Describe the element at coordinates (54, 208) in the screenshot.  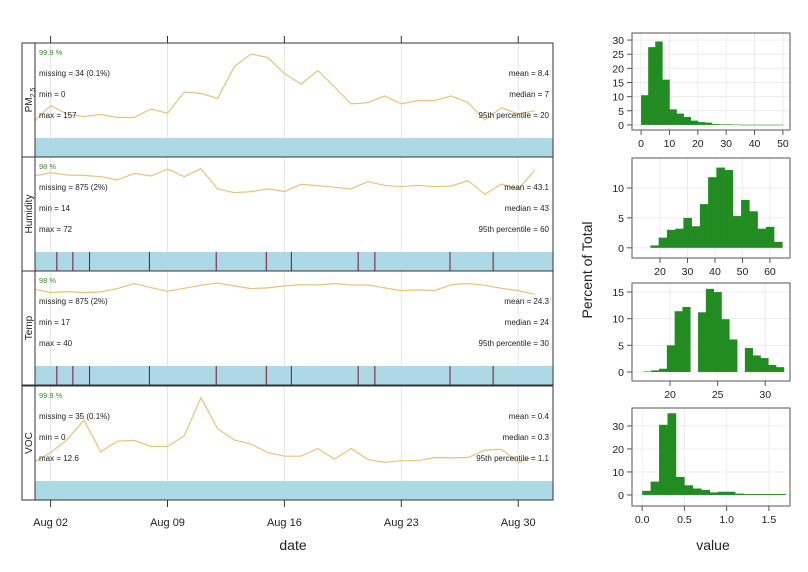
I see `stat-min: min = 14` at that location.